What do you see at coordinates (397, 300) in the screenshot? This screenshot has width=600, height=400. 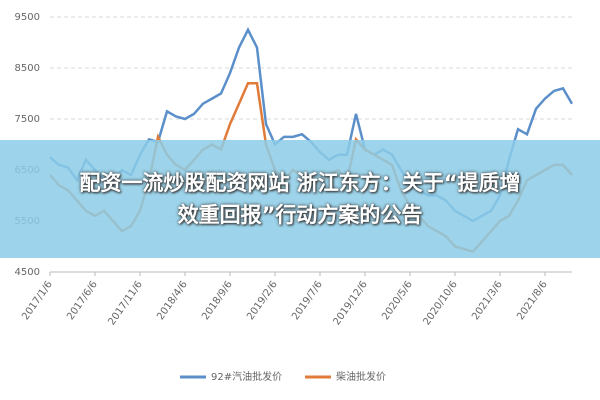 I see `x-tick-label: 2020/5/6` at bounding box center [397, 300].